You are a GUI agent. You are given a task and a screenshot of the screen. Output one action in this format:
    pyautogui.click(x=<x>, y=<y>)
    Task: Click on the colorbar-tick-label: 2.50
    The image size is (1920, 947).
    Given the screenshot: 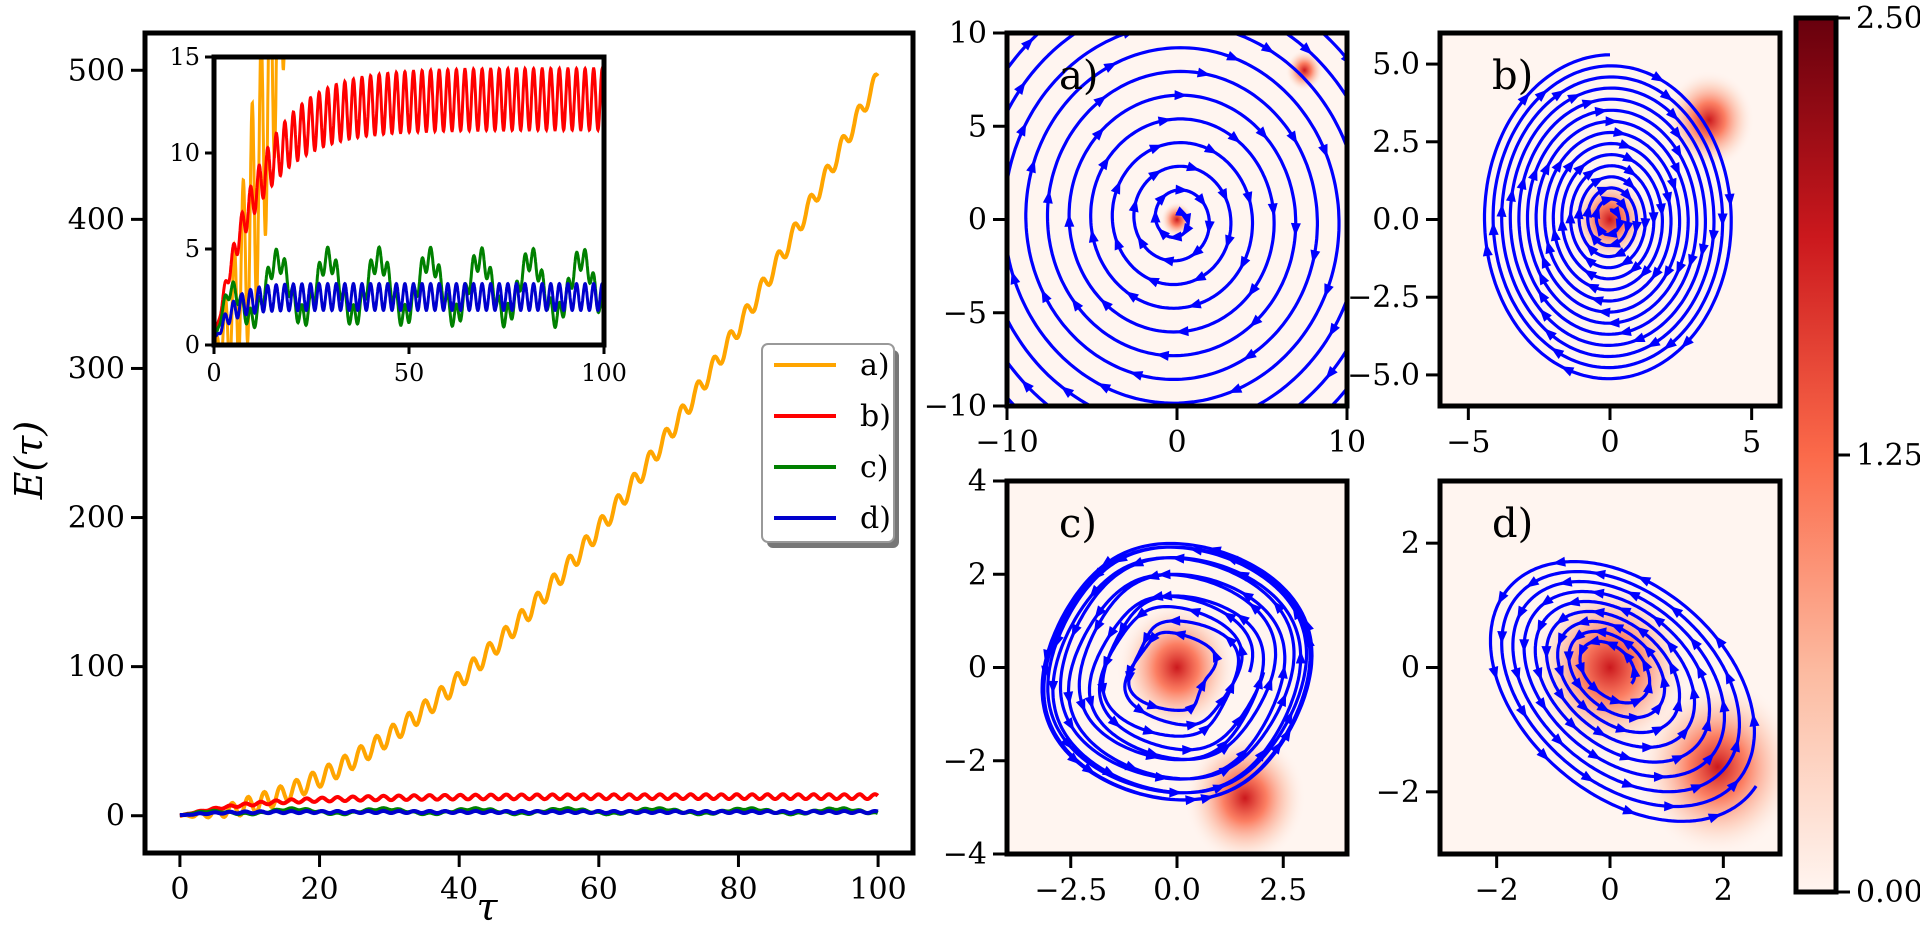 What is the action you would take?
    pyautogui.click(x=1888, y=18)
    